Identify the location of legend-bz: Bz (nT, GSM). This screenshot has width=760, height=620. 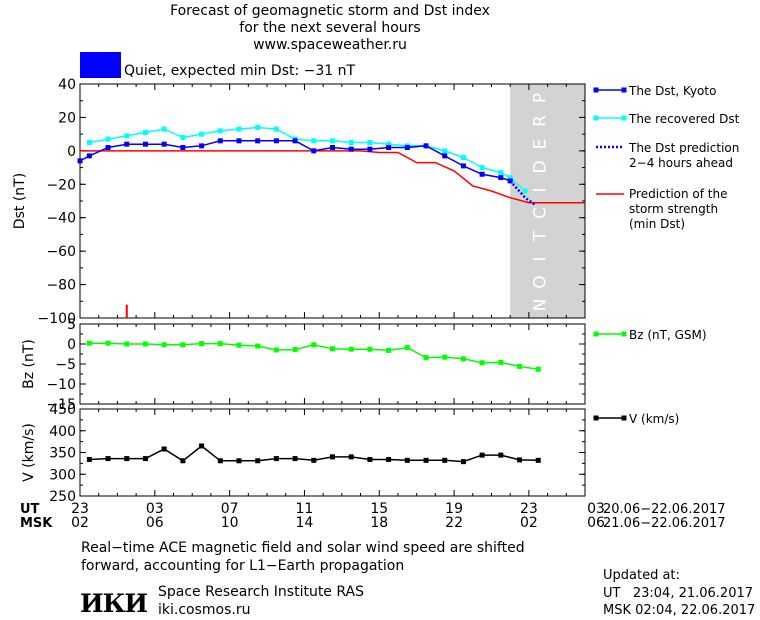
(668, 335).